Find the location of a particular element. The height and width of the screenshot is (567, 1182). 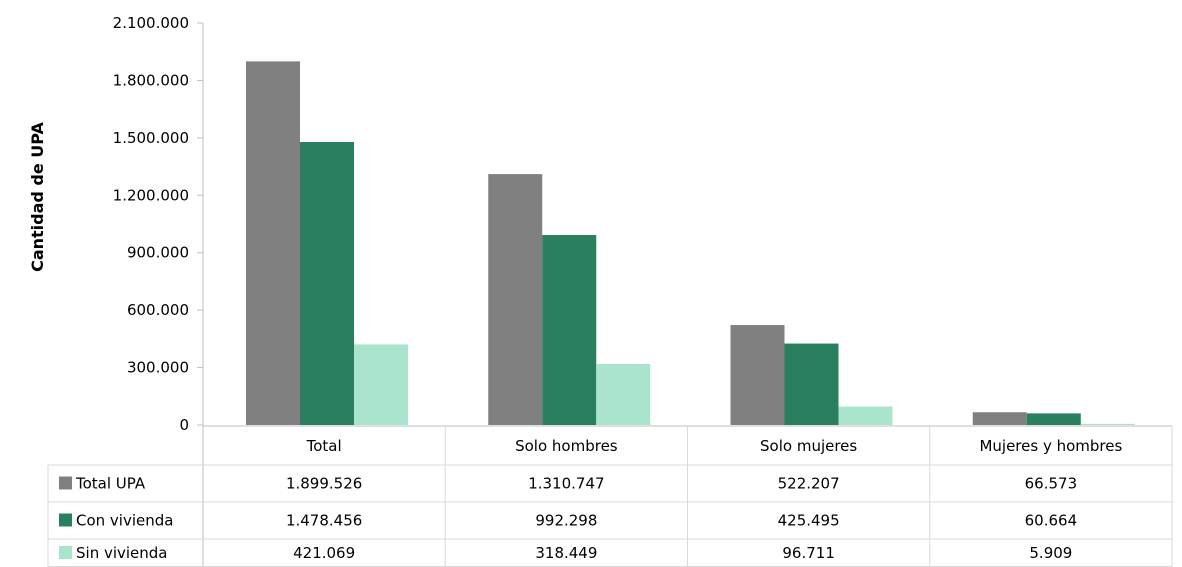

y-axis-label: Cantidad de UPA is located at coordinates (37, 196).